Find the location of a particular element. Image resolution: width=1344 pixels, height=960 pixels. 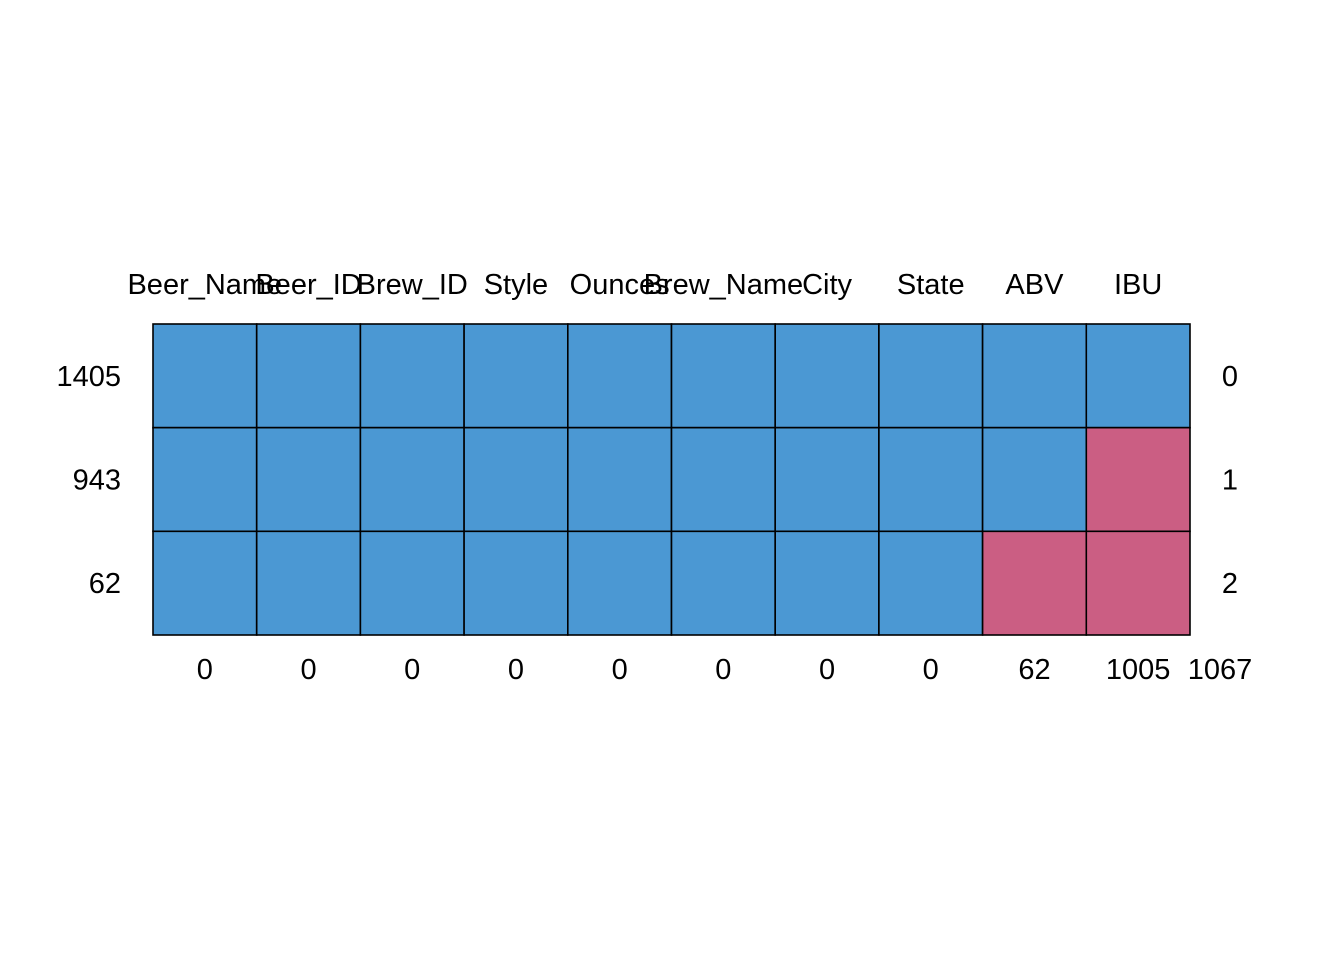

variable-label: IBU is located at coordinates (1138, 285).